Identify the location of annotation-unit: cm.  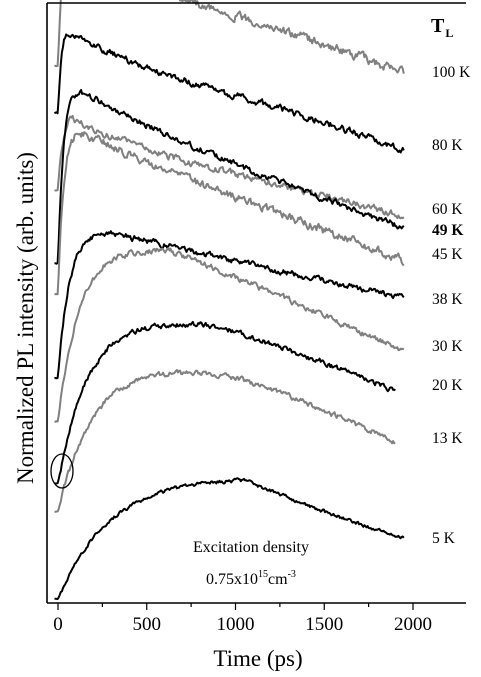
(278, 579).